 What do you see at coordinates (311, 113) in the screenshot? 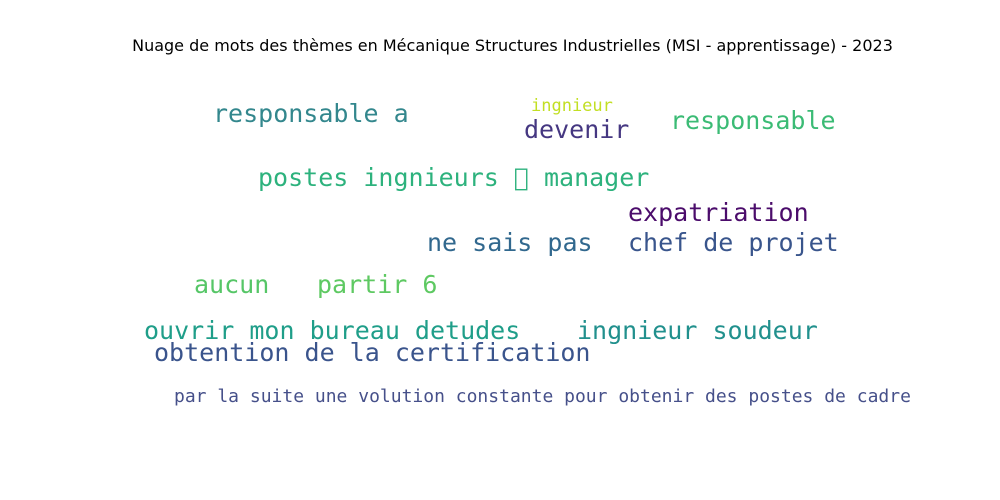
I see `word: responsable a` at bounding box center [311, 113].